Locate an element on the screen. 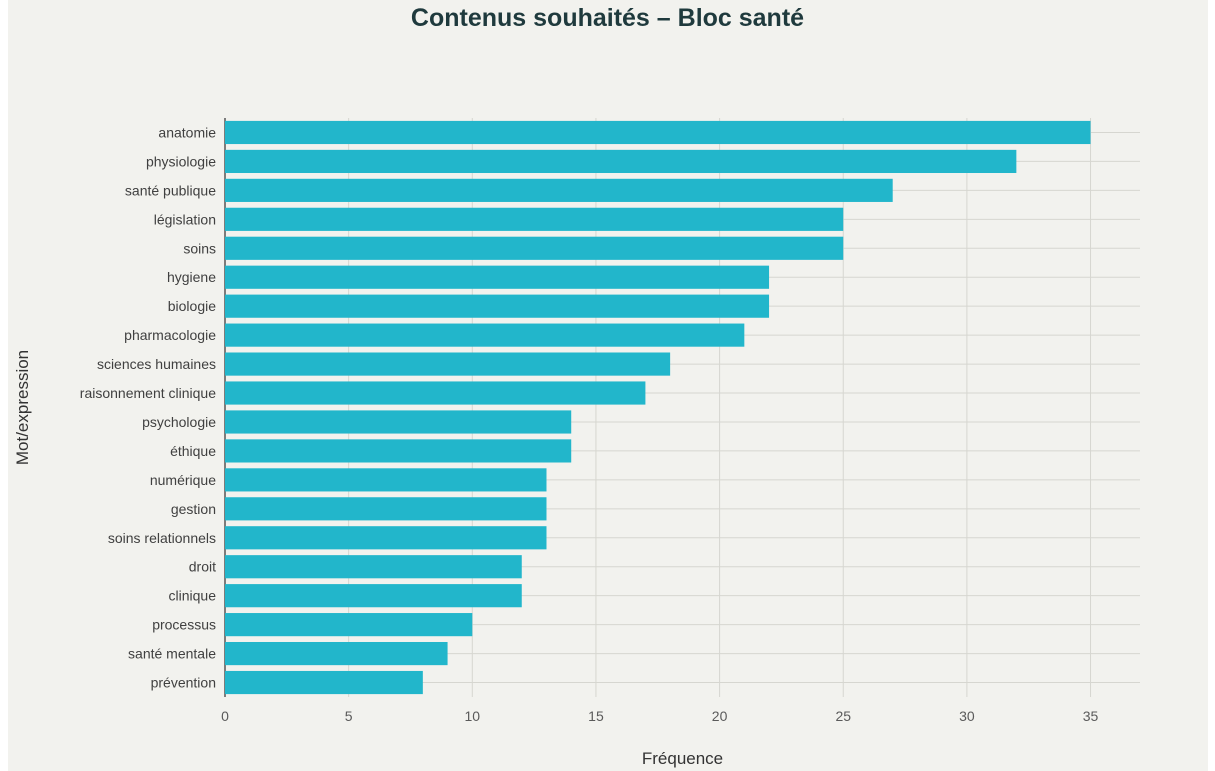 The image size is (1215, 771). category-label: santé publique is located at coordinates (170, 190).